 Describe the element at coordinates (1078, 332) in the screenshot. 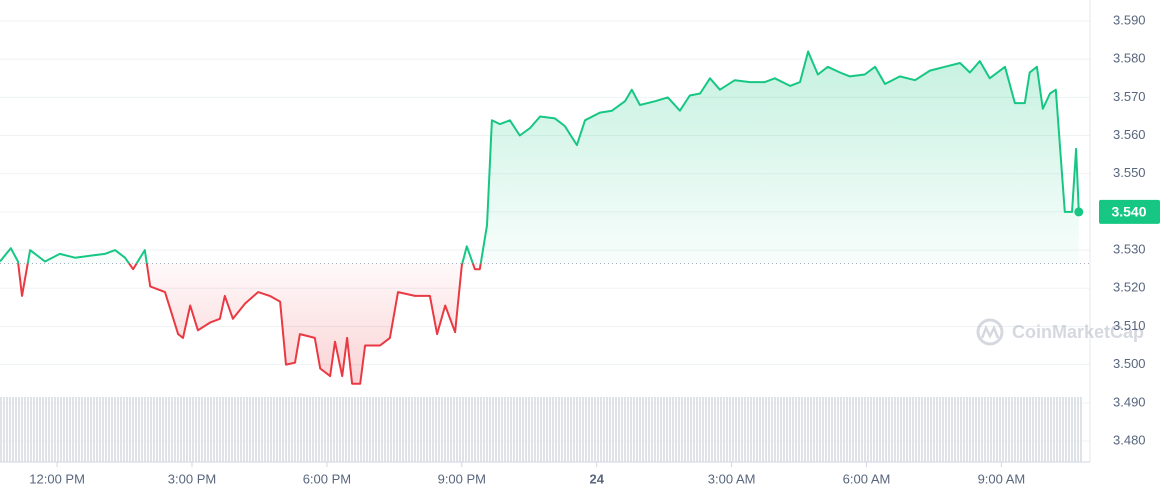

I see `watermark-text: CoinMarketCap` at that location.